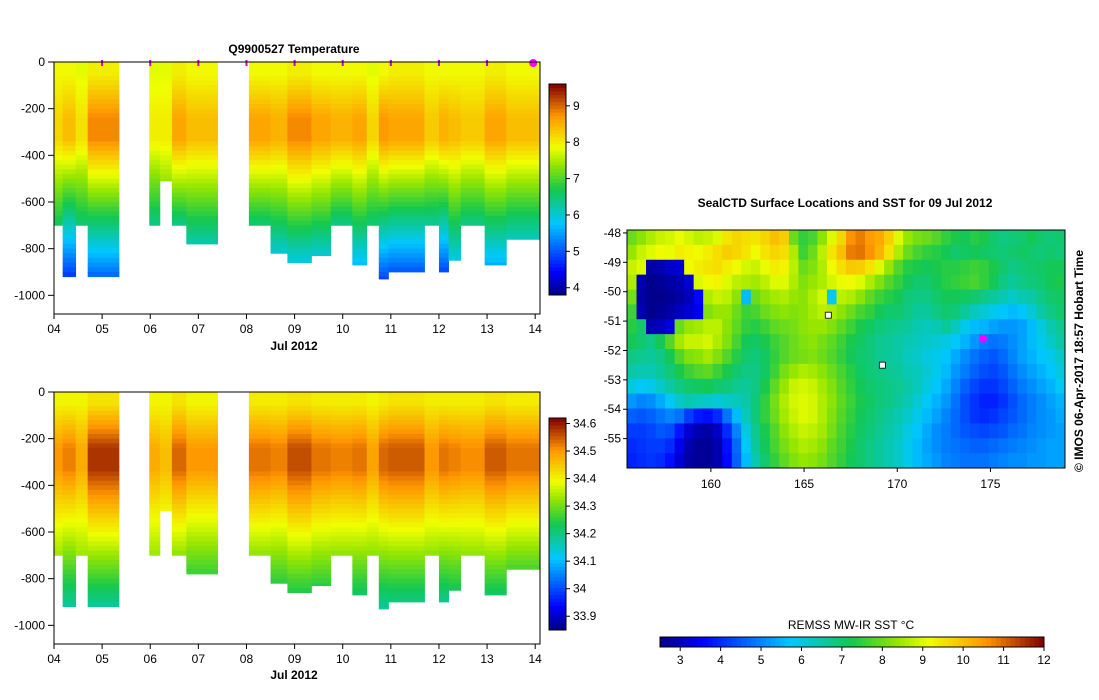 This screenshot has height=700, width=1099. I want to click on lon-tick-label: 170, so click(897, 484).